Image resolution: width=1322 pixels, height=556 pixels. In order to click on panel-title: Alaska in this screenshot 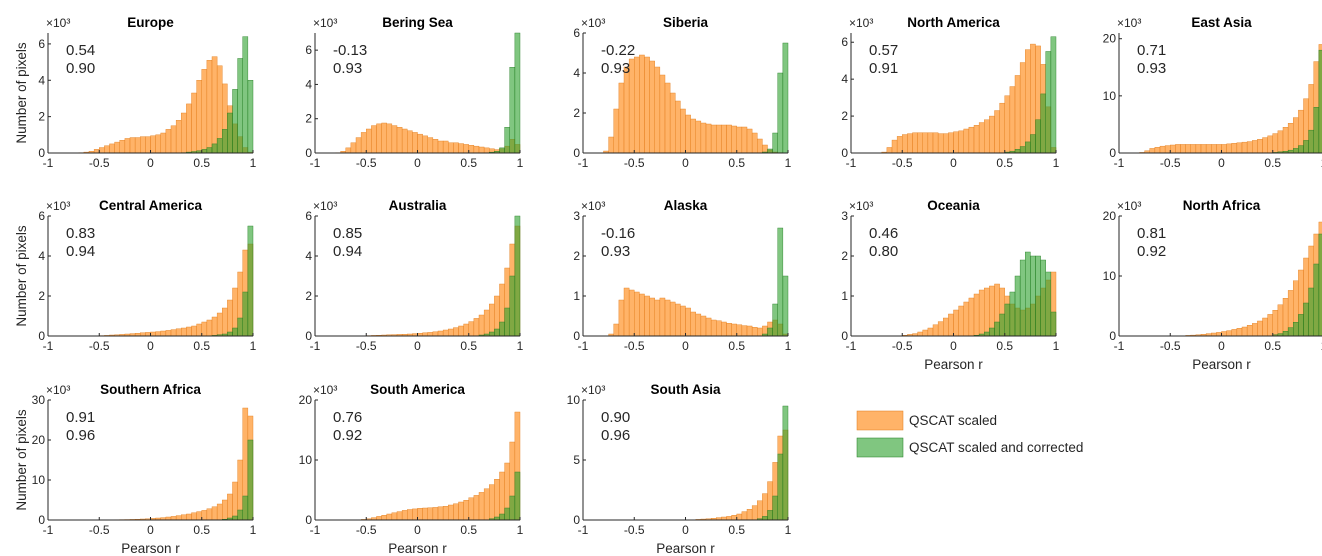, I will do `click(686, 205)`.